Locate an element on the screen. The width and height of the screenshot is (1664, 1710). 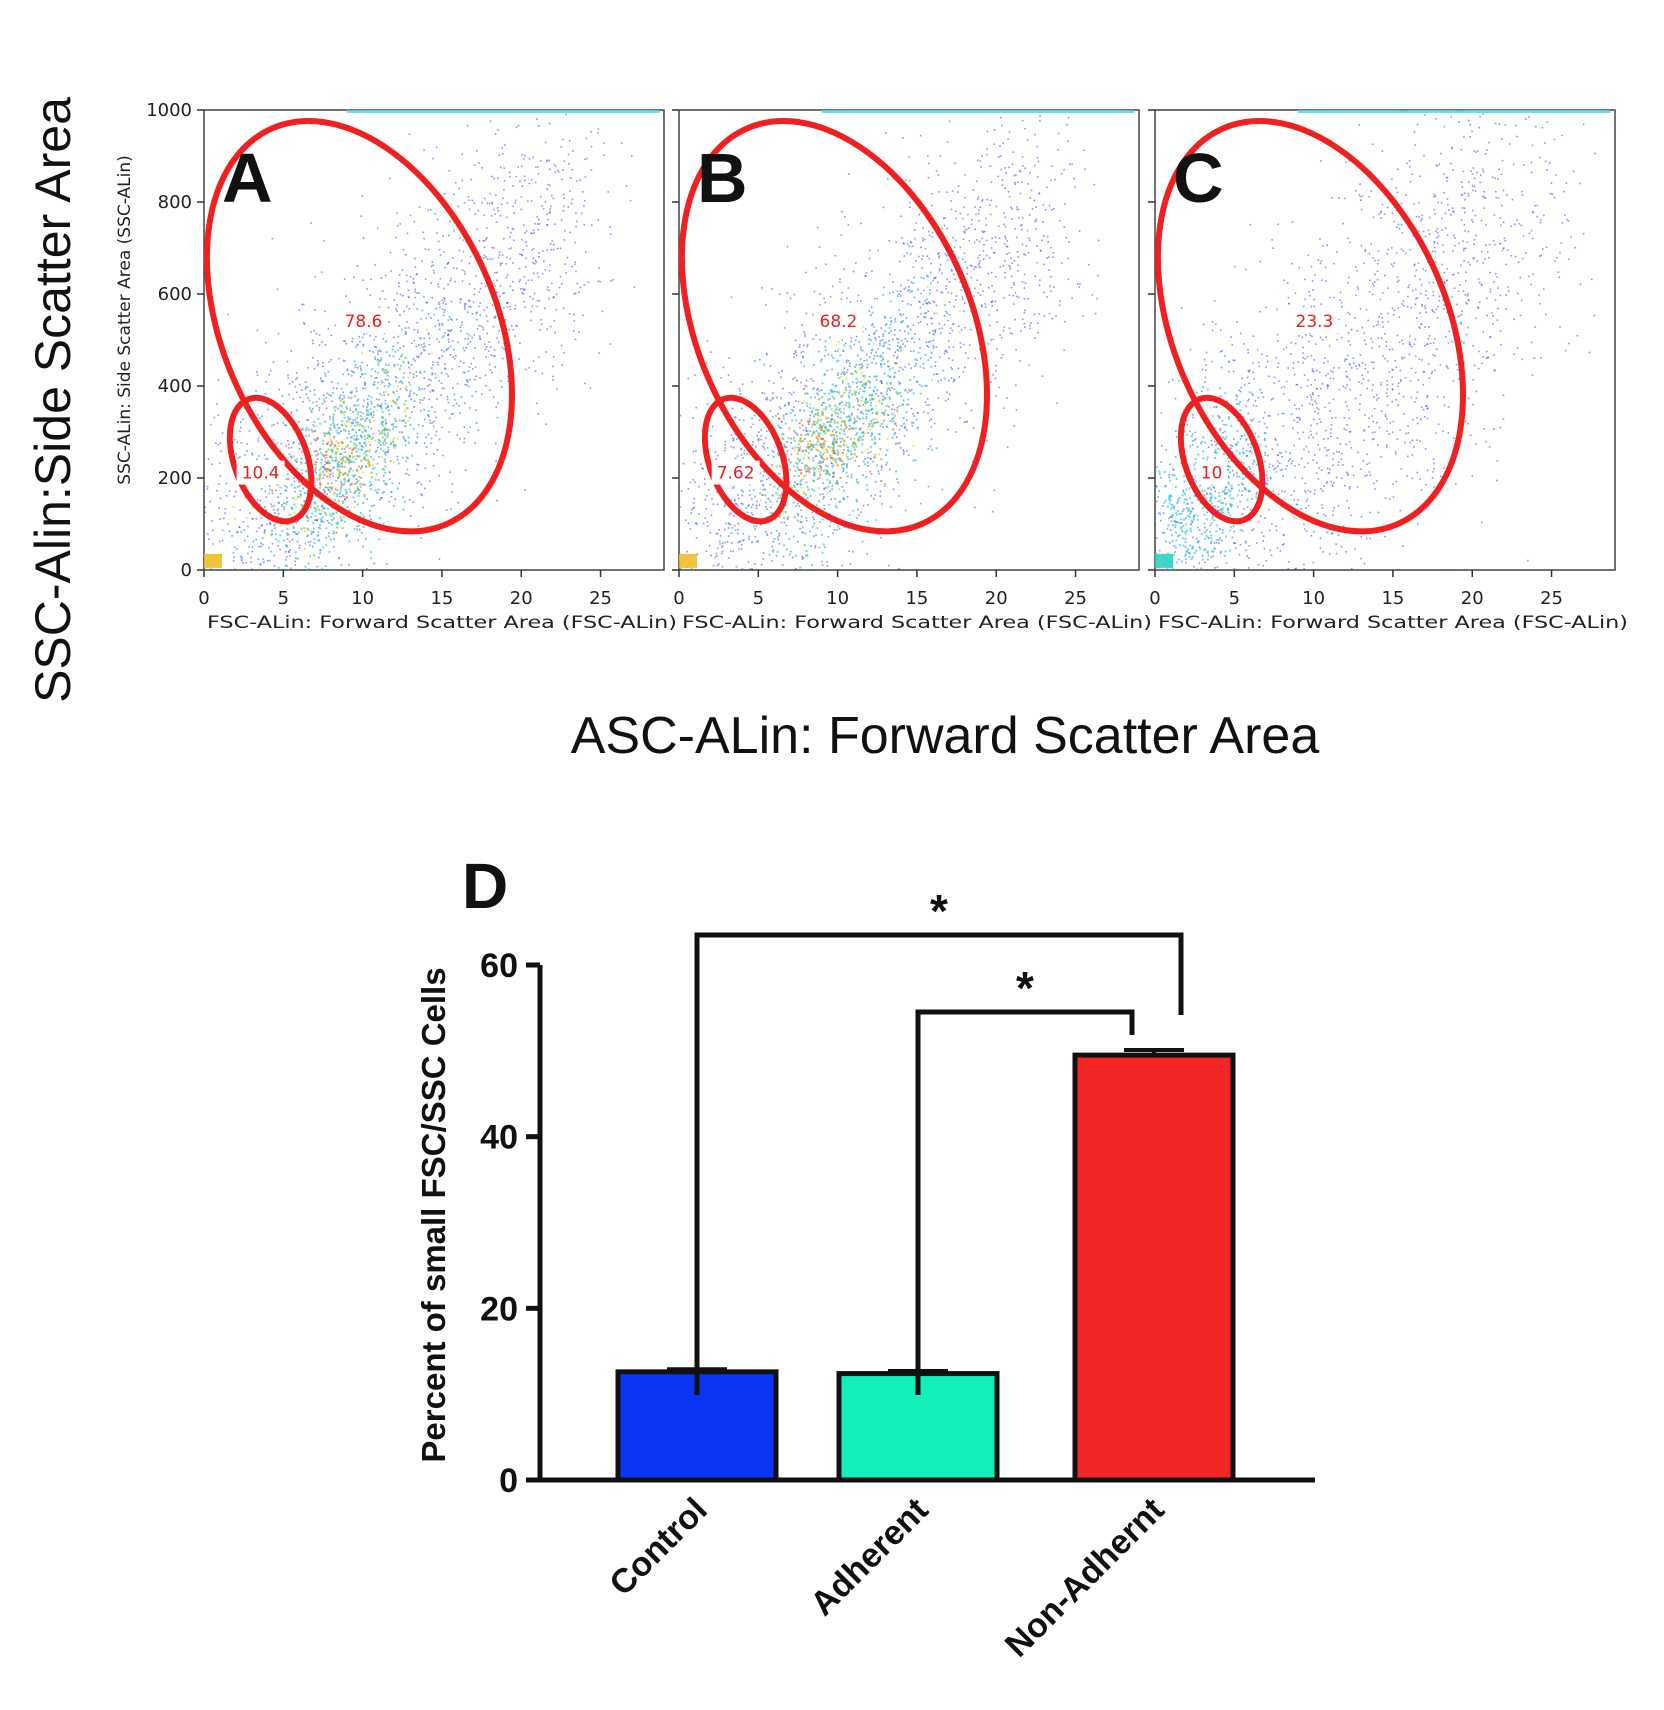
panel-label-c: C is located at coordinates (1198, 178).